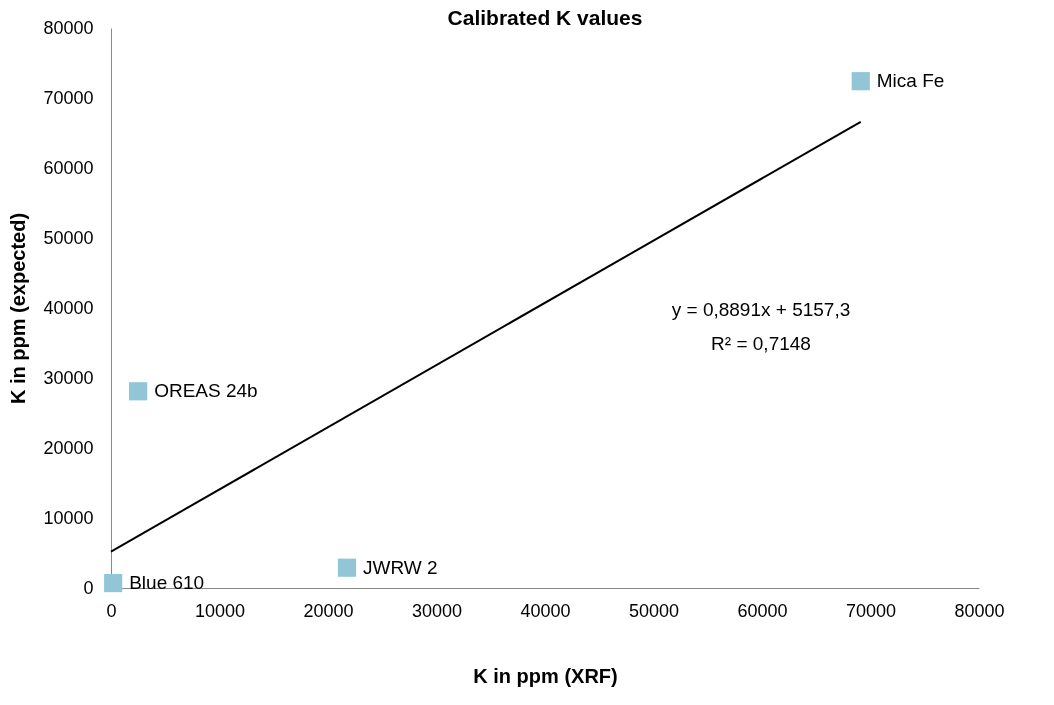 This screenshot has height=705, width=1054. I want to click on x-tick-label: 10000, so click(220, 610).